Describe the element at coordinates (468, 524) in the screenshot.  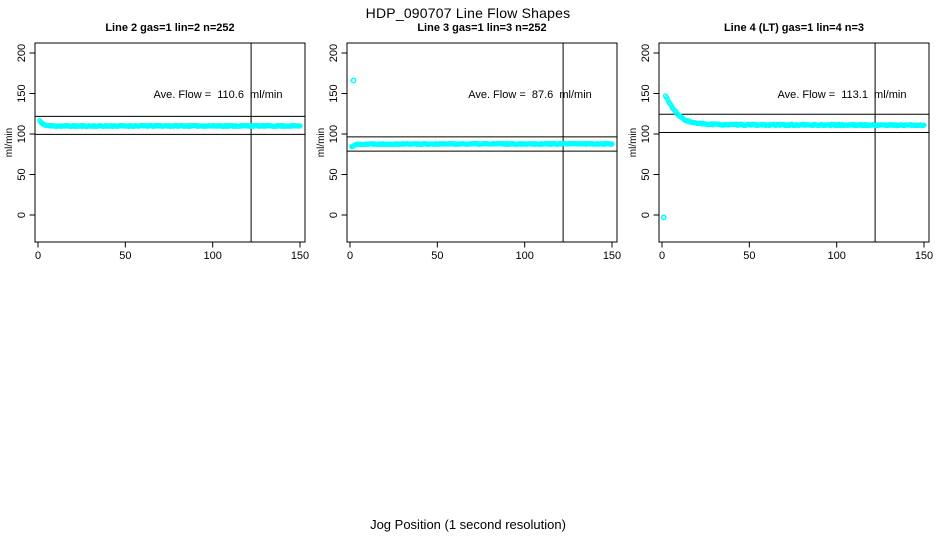
I see `x-axis-outer-label: Jog Position (1 second resolution)` at that location.